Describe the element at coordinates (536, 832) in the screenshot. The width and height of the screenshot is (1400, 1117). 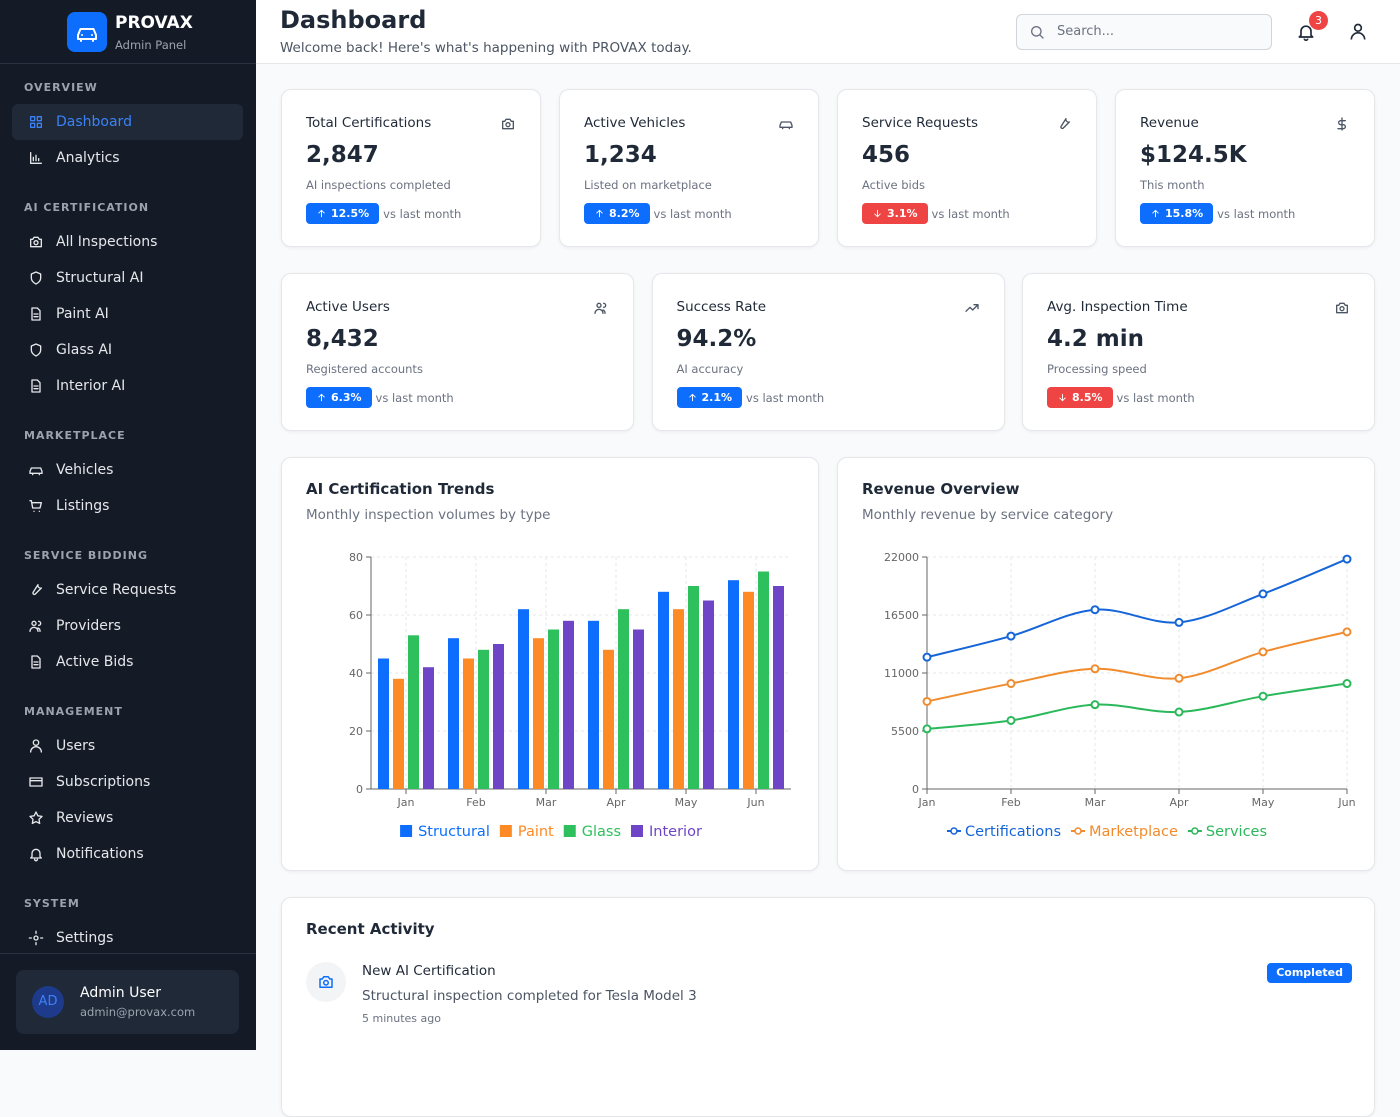
I see `legend-label: Paint` at that location.